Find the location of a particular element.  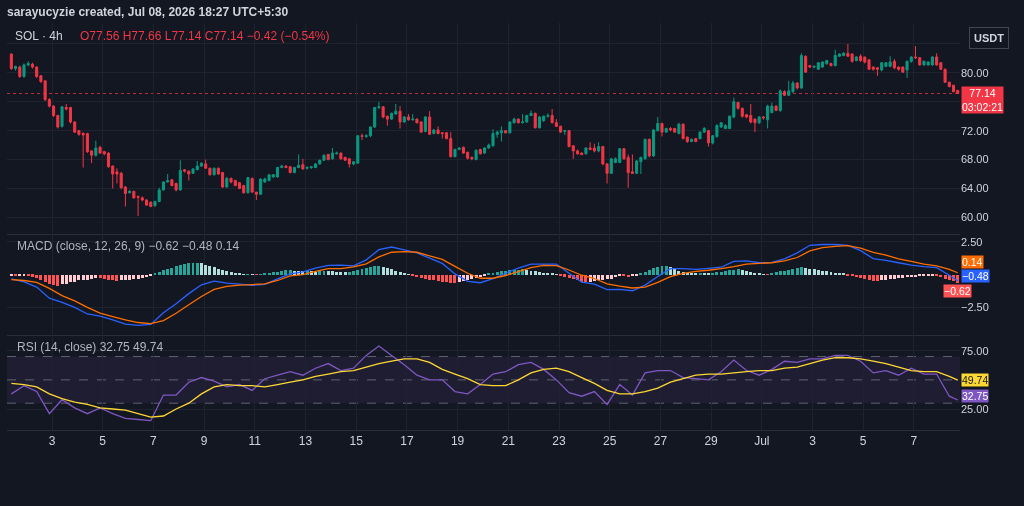

y-tick-label: 75.00 is located at coordinates (975, 350).